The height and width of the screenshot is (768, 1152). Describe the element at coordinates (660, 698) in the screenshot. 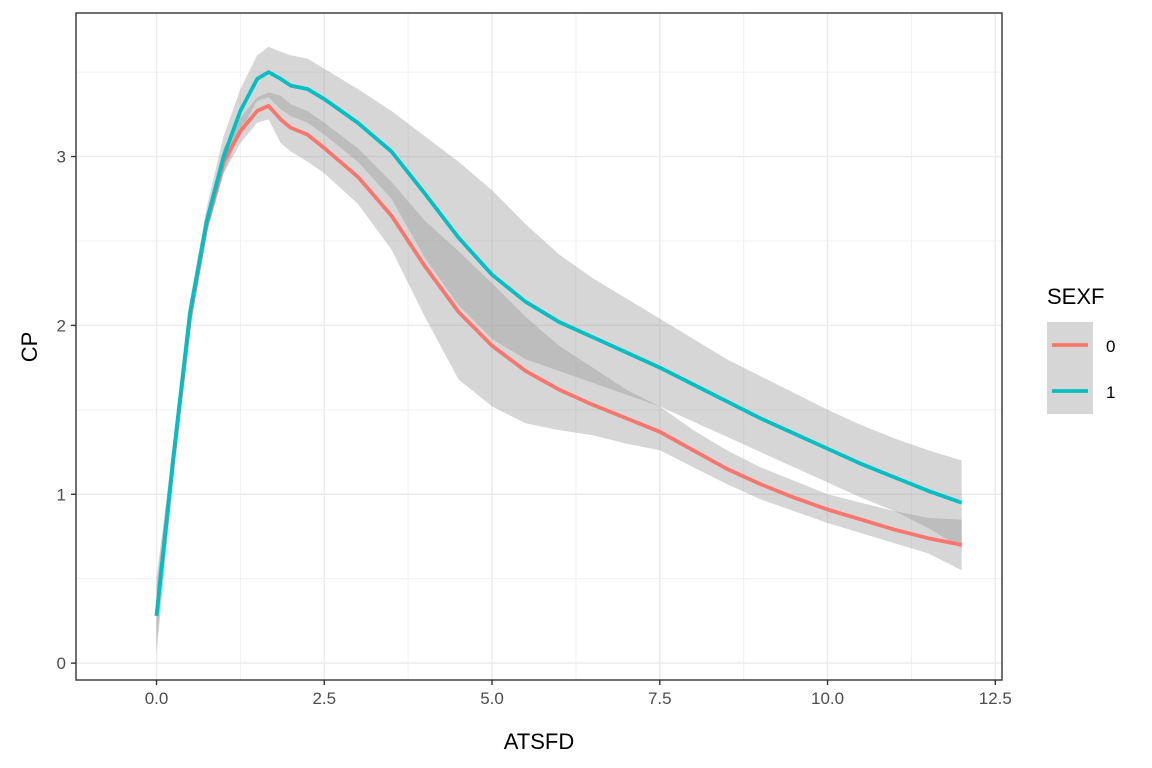

I see `x-tick-label: 7.5` at that location.